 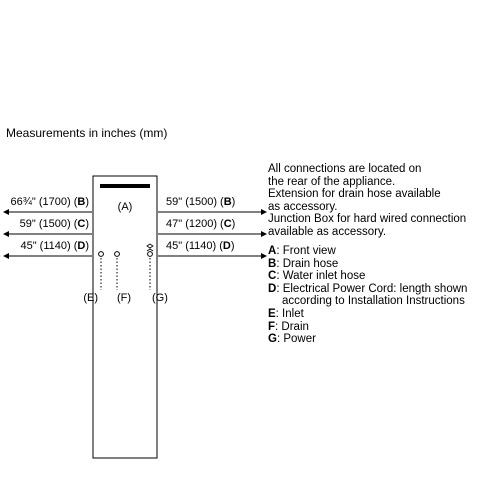 I want to click on label-f: (F), so click(x=124, y=298).